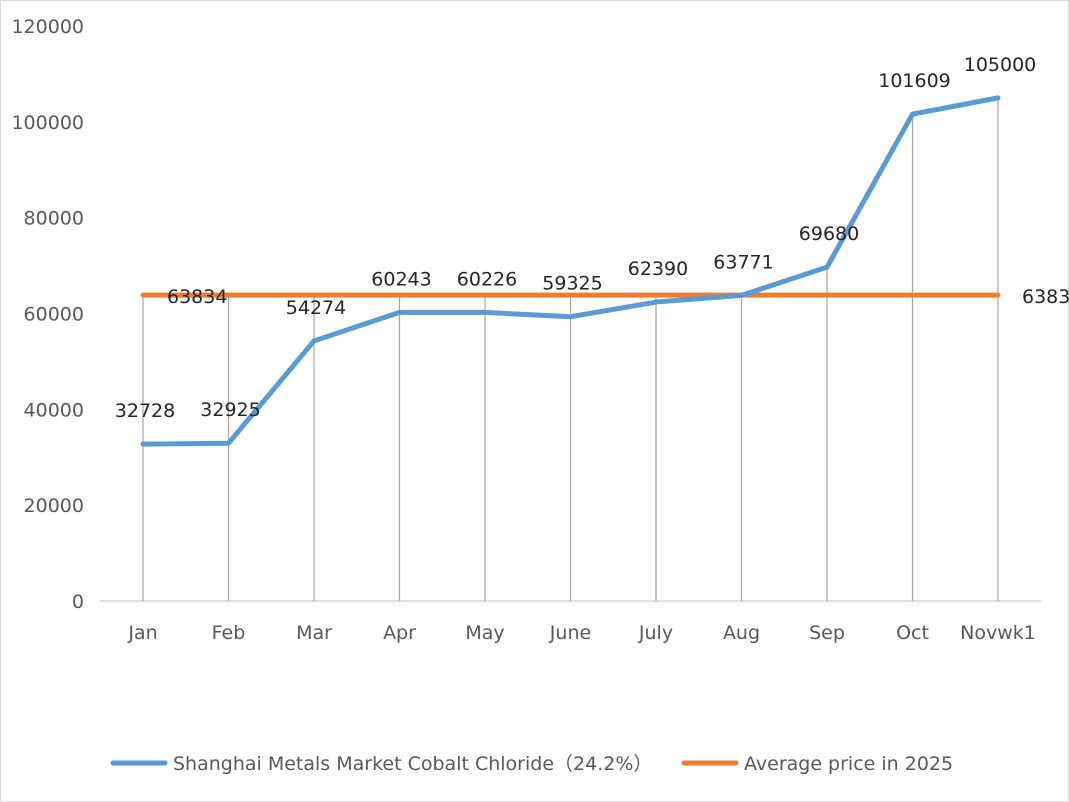  I want to click on x-tick-label: Jan, so click(142, 633).